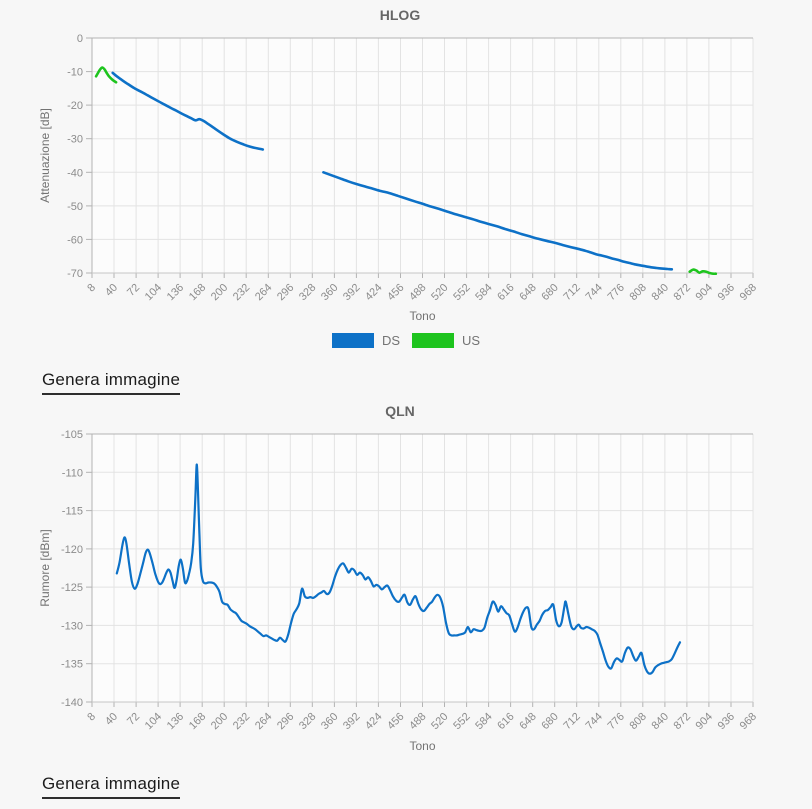 This screenshot has height=809, width=812. I want to click on y-tick-label: -115, so click(72, 512).